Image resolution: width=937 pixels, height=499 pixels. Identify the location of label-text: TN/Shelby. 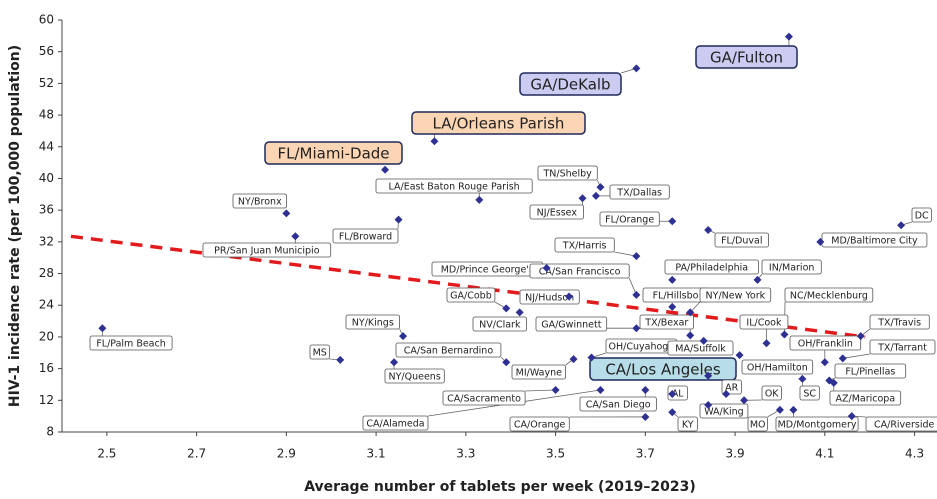
(567, 174).